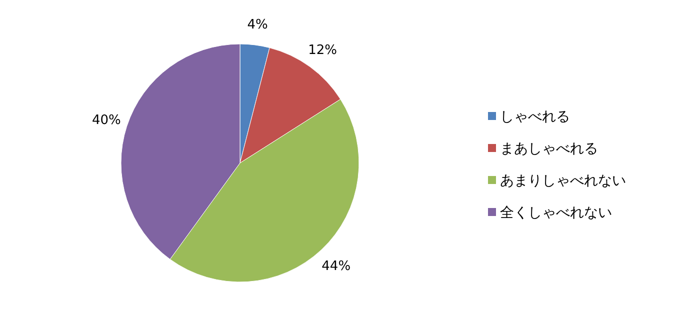 Image resolution: width=674 pixels, height=325 pixels. Describe the element at coordinates (563, 180) in the screenshot. I see `legend-label: あまりしゃべれない` at that location.